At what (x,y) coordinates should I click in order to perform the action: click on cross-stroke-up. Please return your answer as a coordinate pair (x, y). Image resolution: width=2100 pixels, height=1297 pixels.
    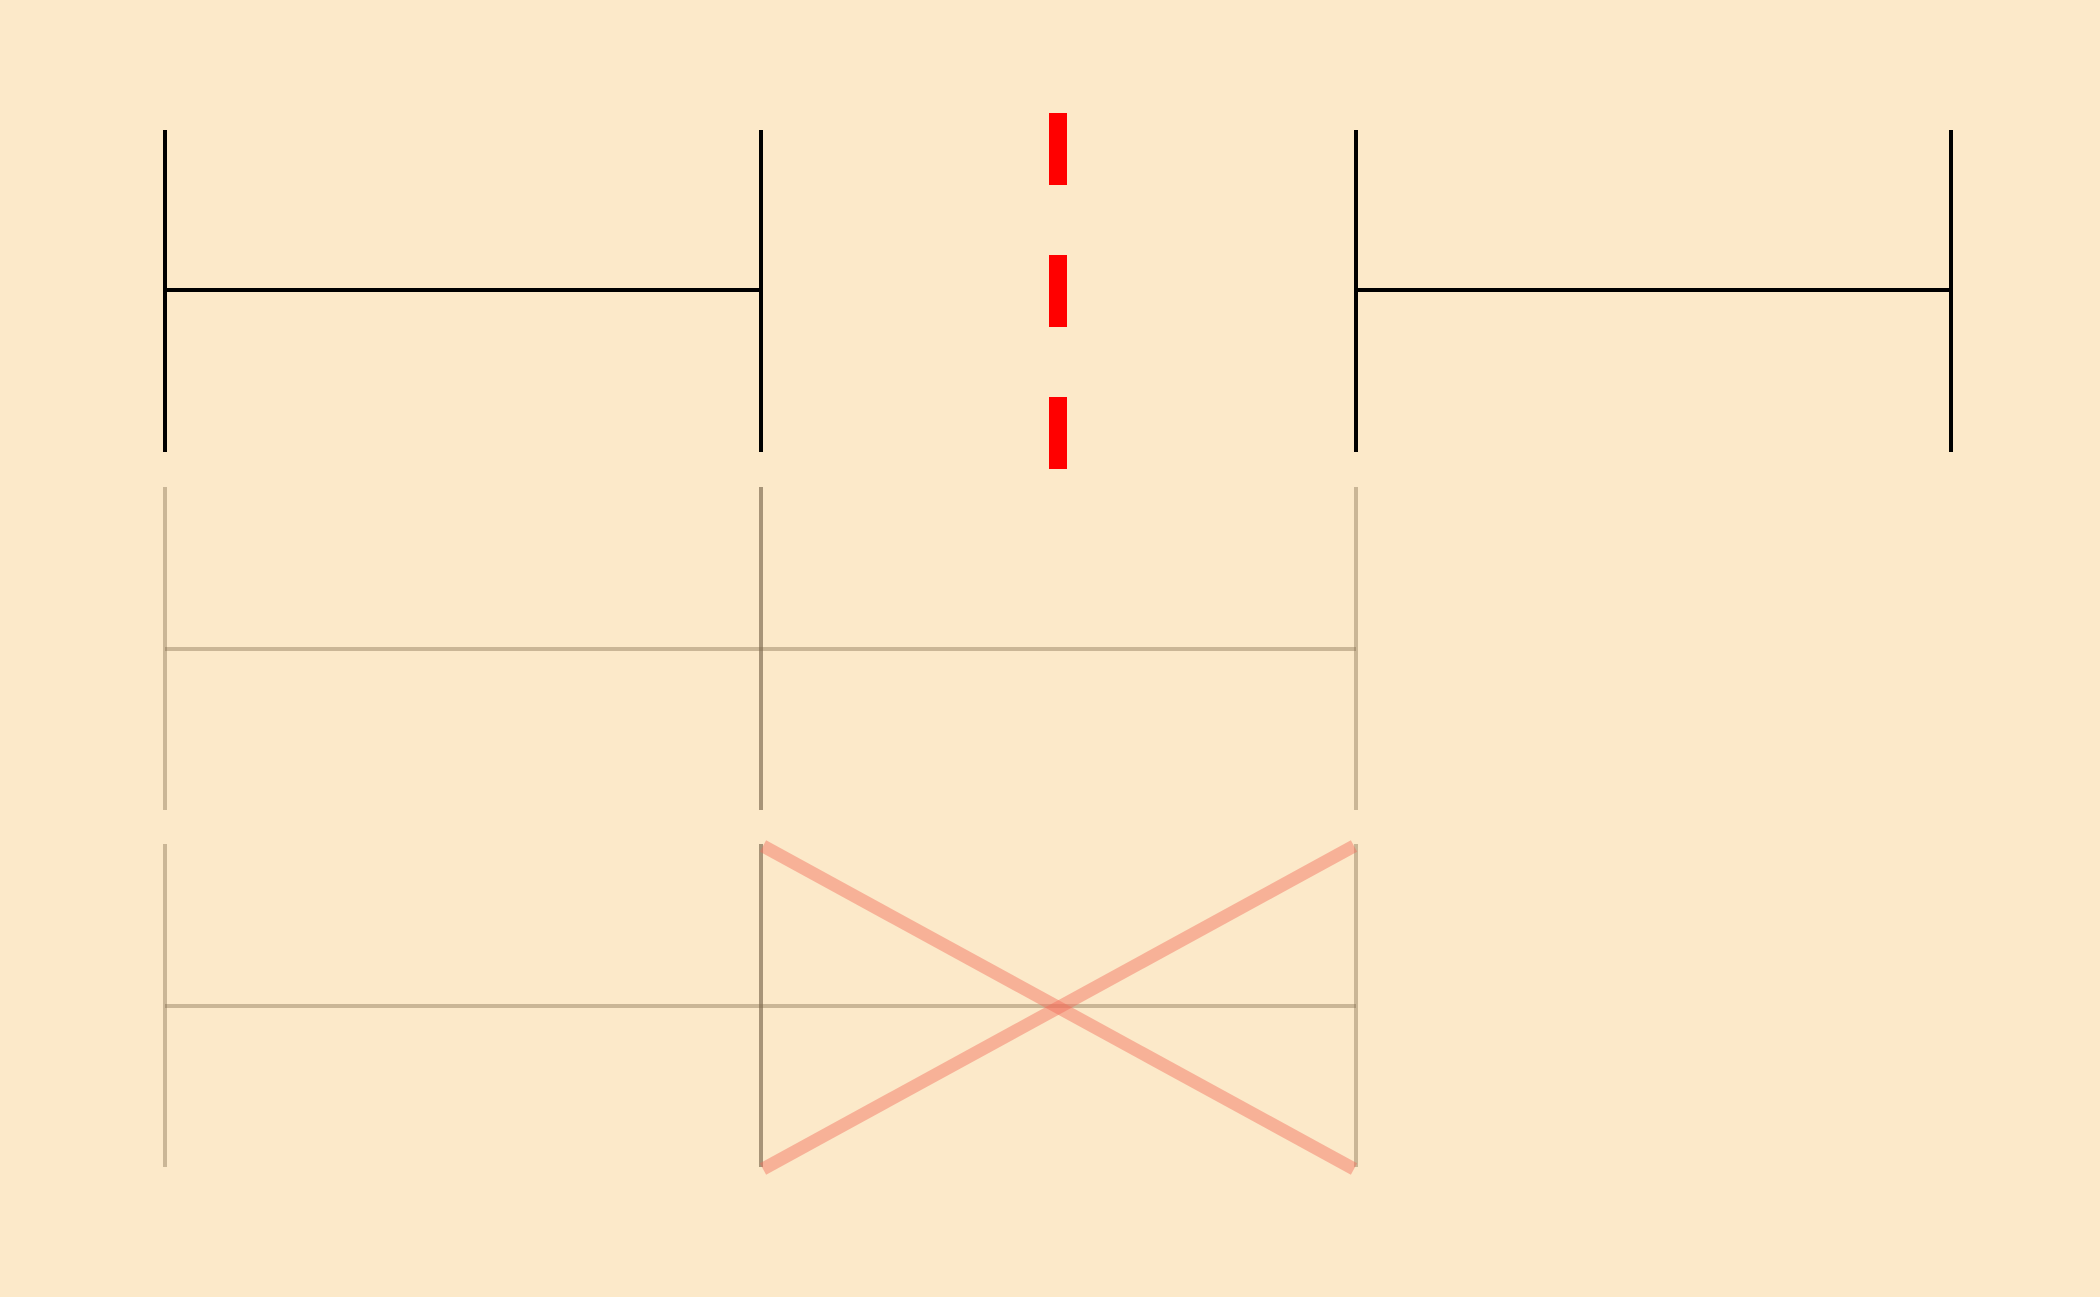
    Looking at the image, I should click on (1058, 1007).